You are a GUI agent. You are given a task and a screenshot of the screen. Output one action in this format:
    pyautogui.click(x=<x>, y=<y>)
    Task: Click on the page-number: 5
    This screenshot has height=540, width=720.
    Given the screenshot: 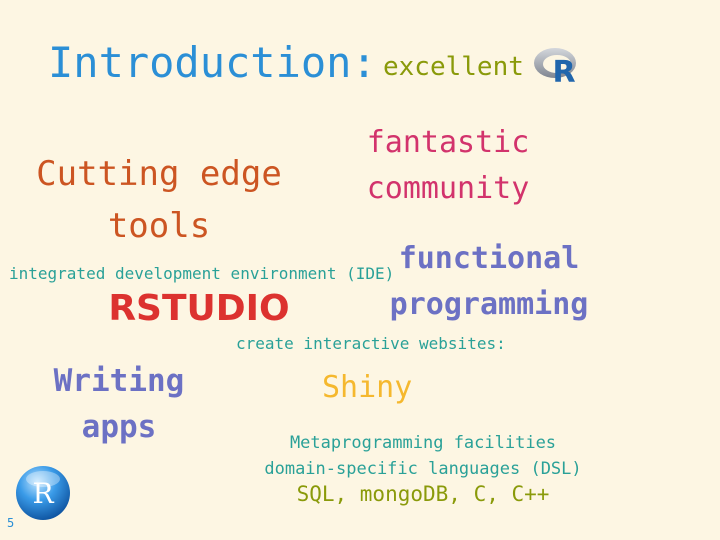 What is the action you would take?
    pyautogui.click(x=11, y=523)
    